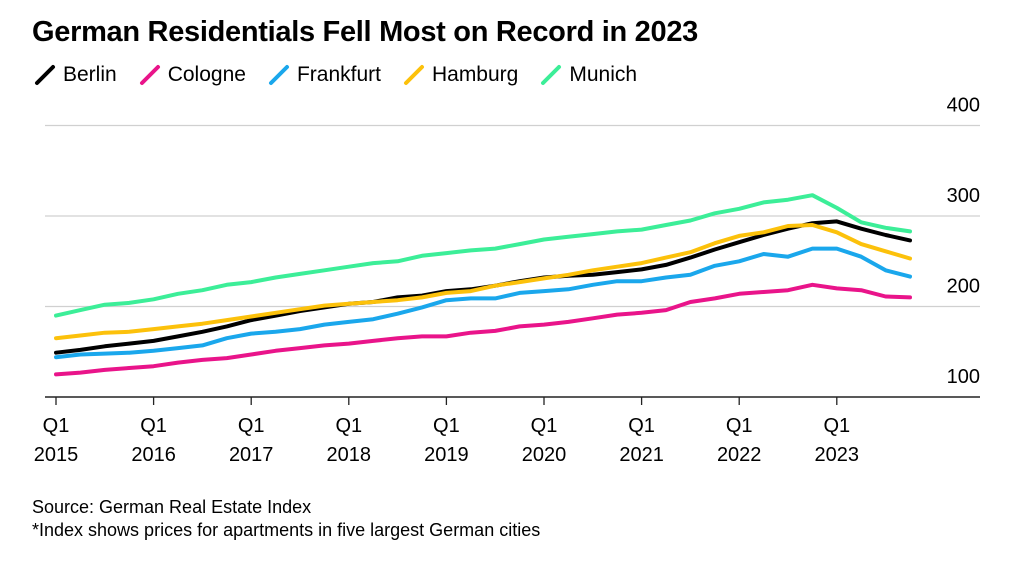 The width and height of the screenshot is (1033, 562). I want to click on legend-item-hamburg: Hamburg, so click(460, 75).